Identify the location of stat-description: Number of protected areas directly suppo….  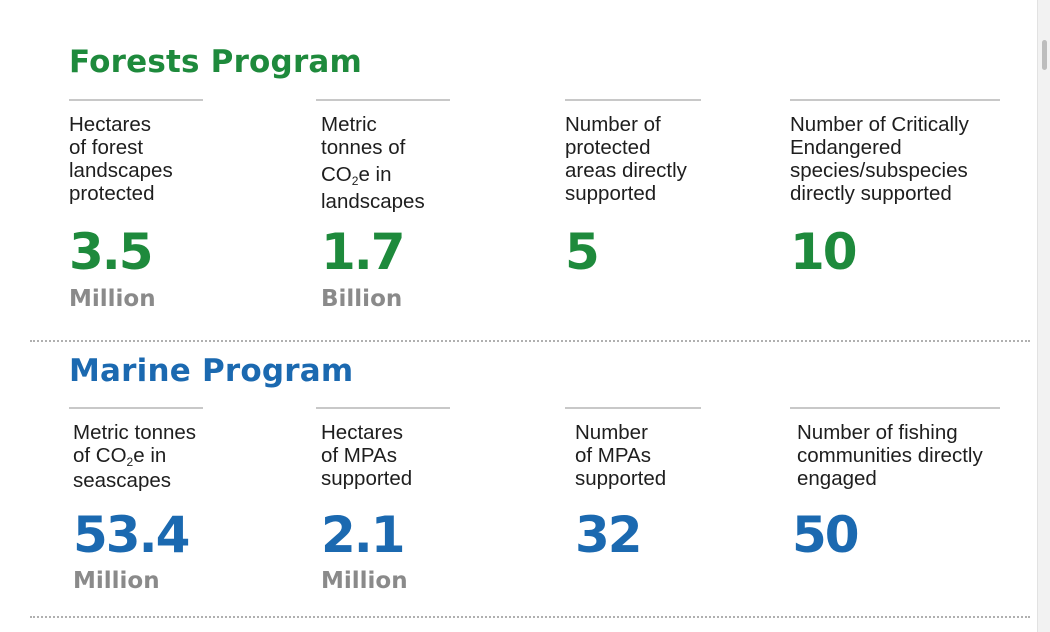
(626, 159).